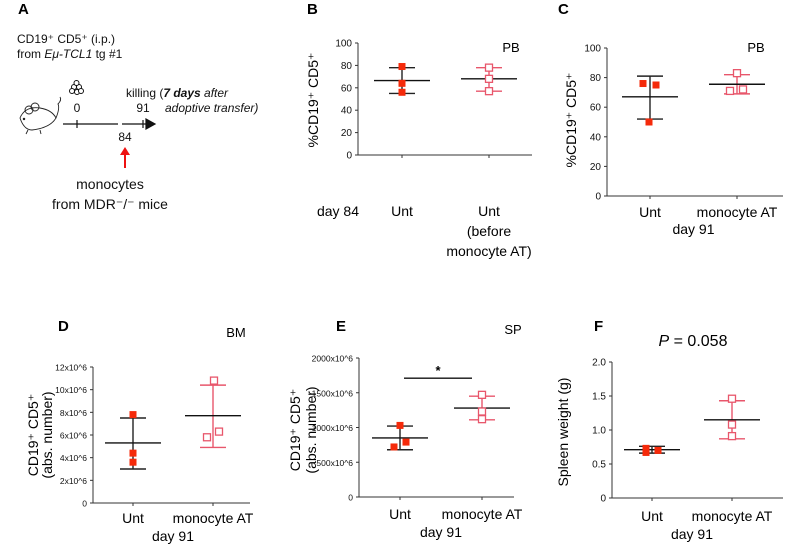  What do you see at coordinates (596, 78) in the screenshot?
I see `y-tick-label: 80` at bounding box center [596, 78].